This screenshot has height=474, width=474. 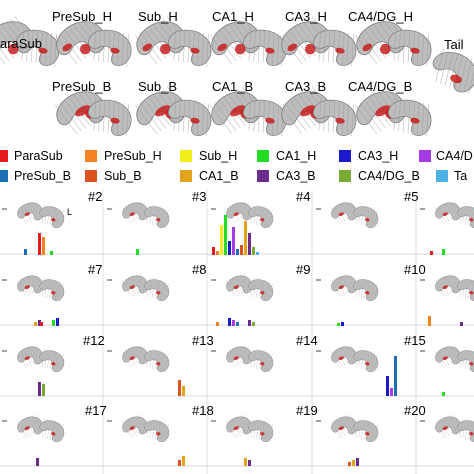 What do you see at coordinates (303, 269) in the screenshot?
I see `panel-number: #9` at bounding box center [303, 269].